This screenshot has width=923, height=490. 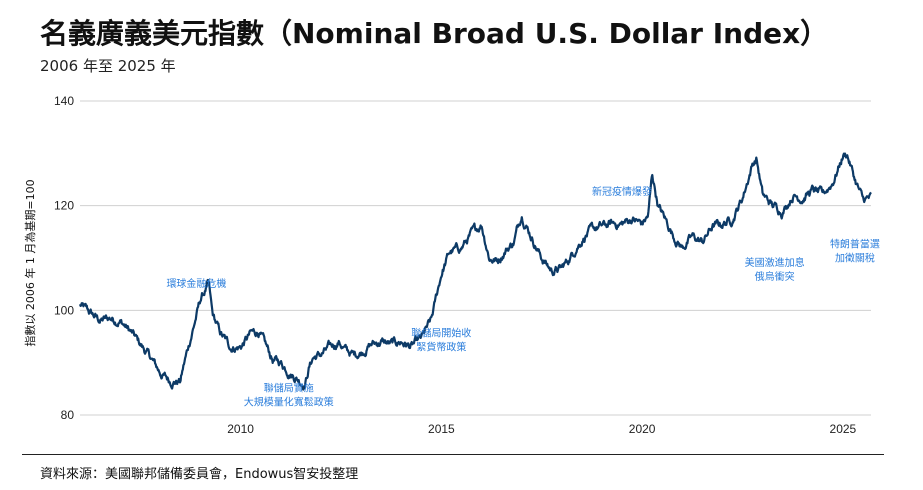 I want to click on annotation-line: 新冠疫情爆發, so click(x=622, y=191).